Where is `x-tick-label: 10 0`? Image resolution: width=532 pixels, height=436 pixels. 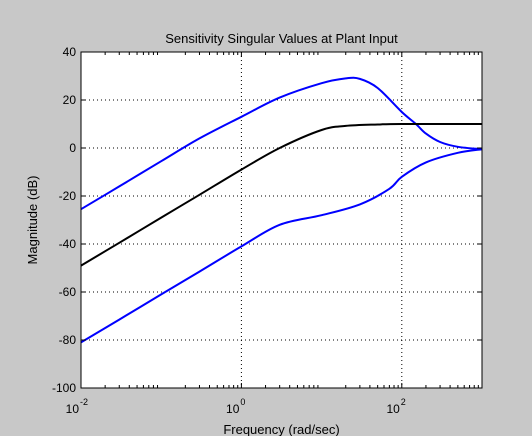
x-tick-label: 10 0 is located at coordinates (235, 406).